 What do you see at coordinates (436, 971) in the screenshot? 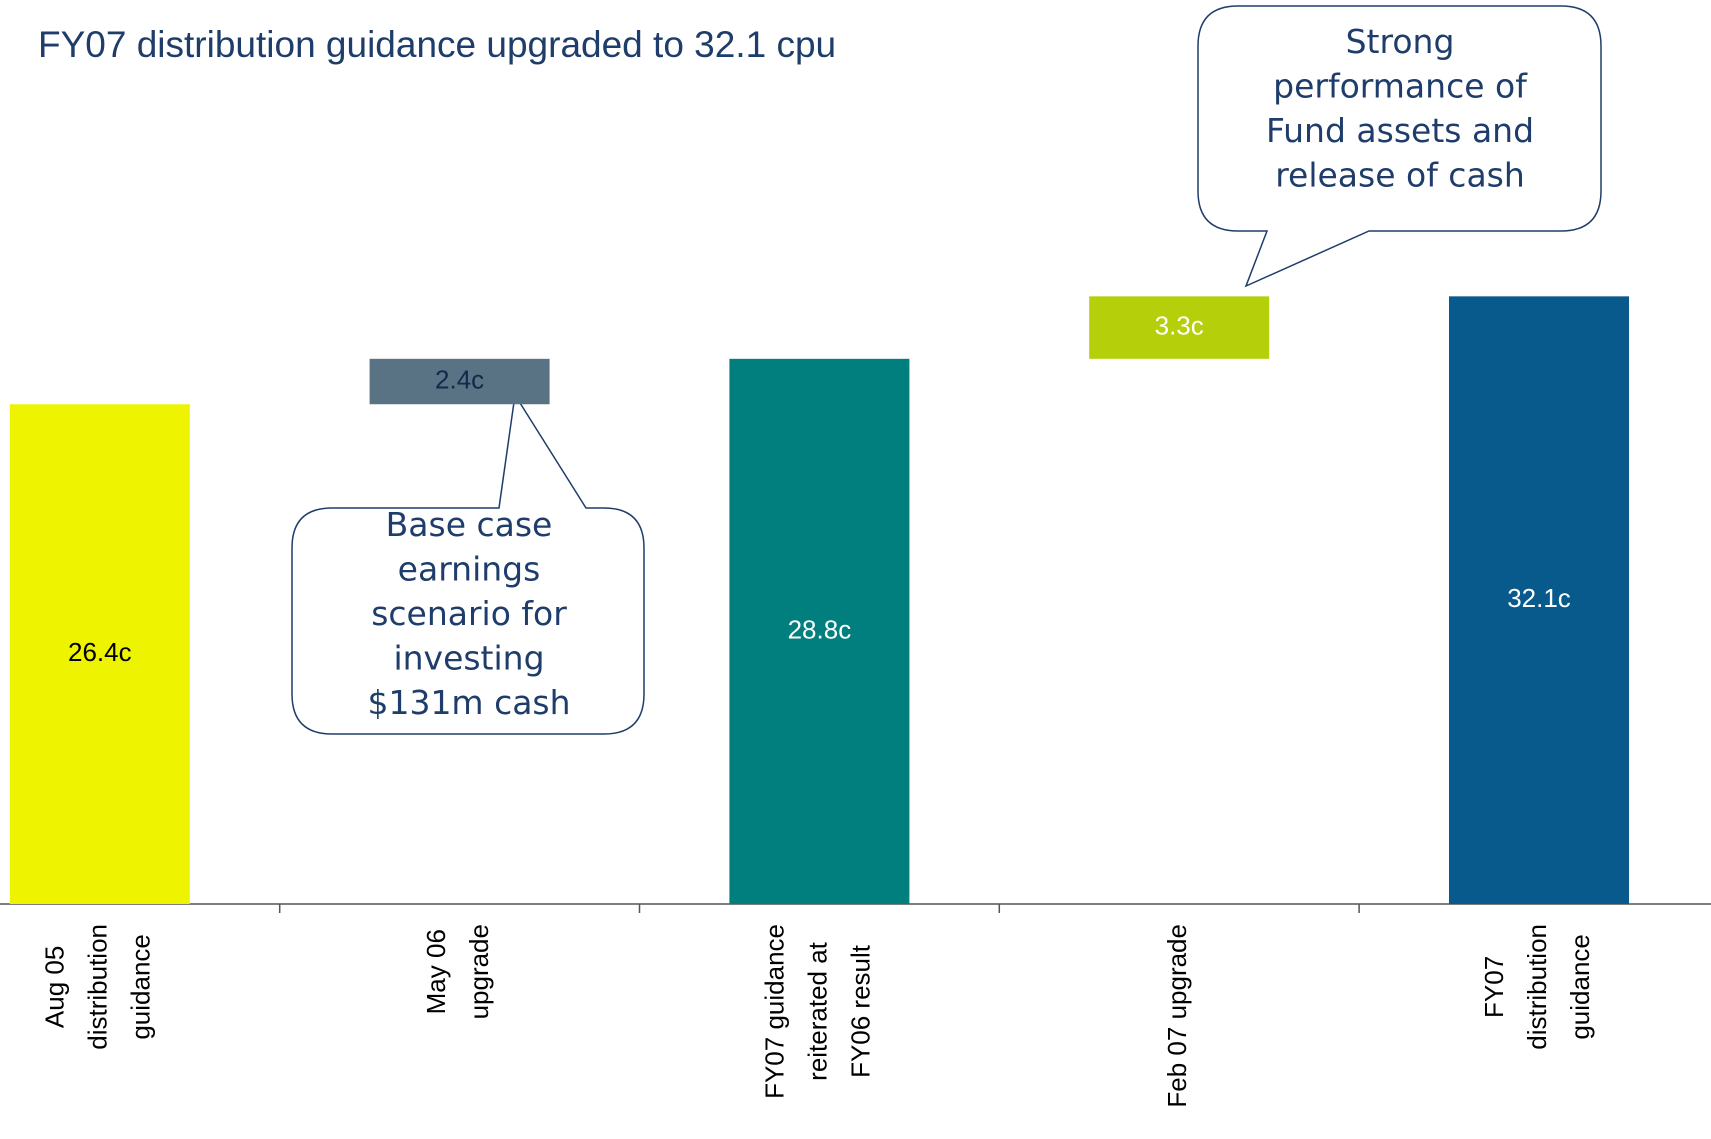
I see `x-tick-label-line: May 06` at bounding box center [436, 971].